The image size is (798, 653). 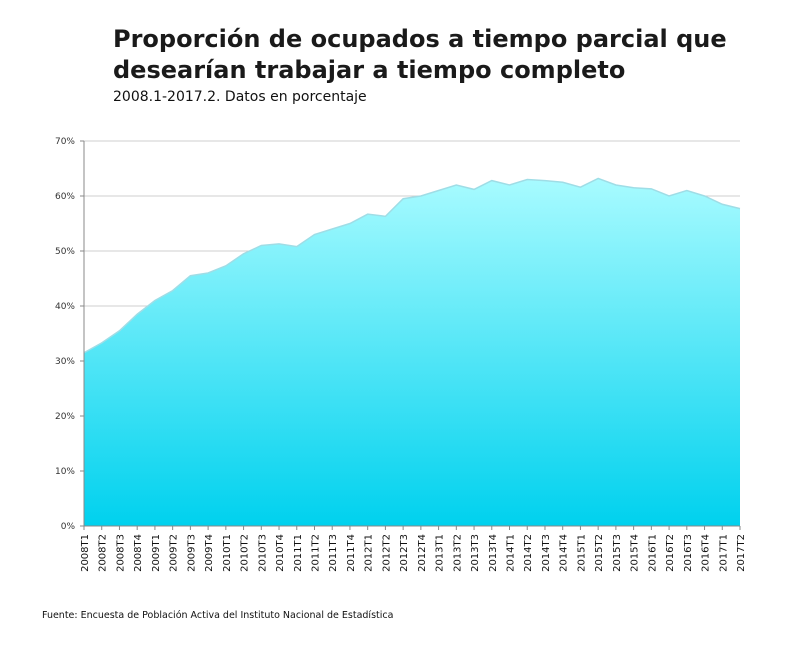 I want to click on y-tick-label: 10%, so click(x=65, y=472).